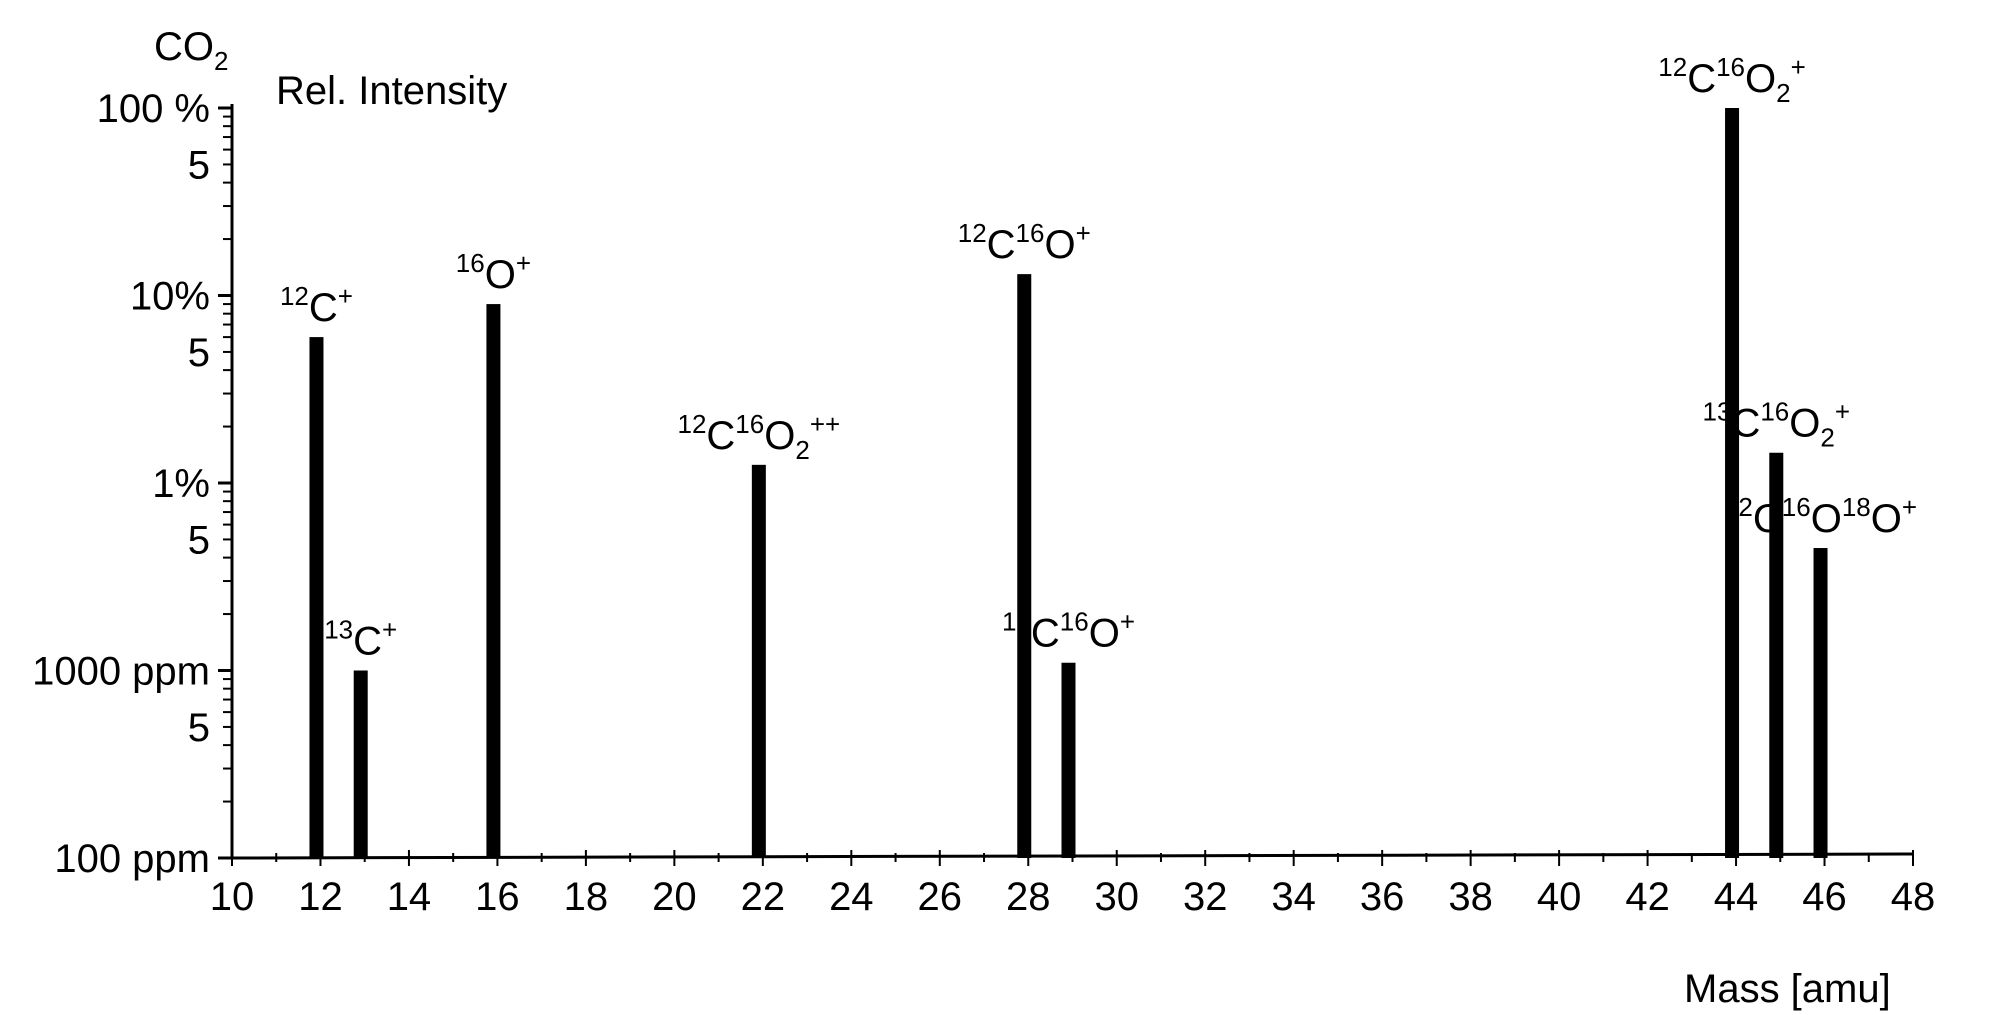 This screenshot has height=1015, width=1998. I want to click on x-tick-label: 40, so click(1559, 897).